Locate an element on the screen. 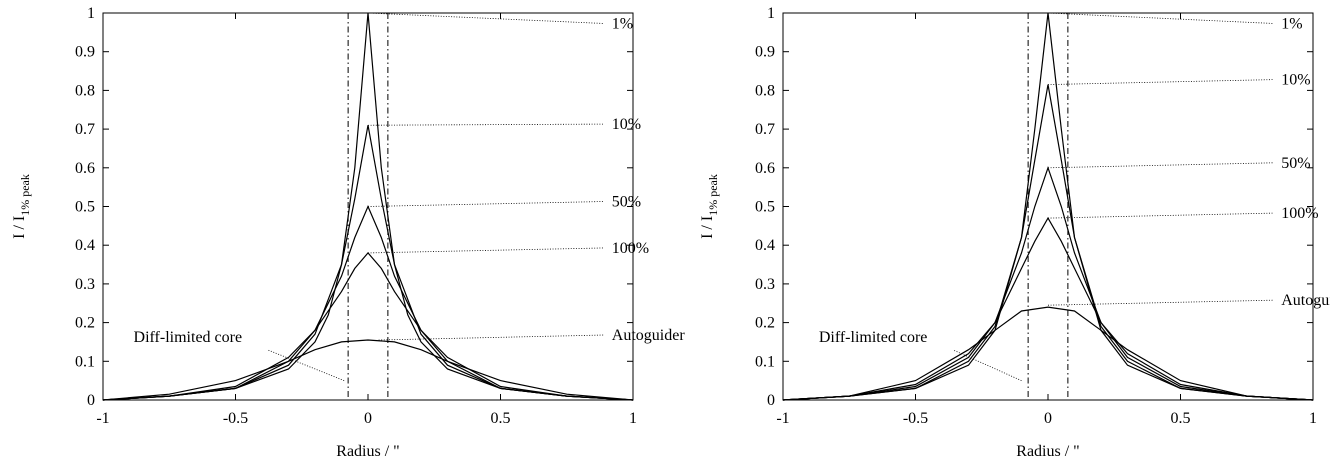 This screenshot has width=1330, height=464. series-100pct is located at coordinates (368, 326).